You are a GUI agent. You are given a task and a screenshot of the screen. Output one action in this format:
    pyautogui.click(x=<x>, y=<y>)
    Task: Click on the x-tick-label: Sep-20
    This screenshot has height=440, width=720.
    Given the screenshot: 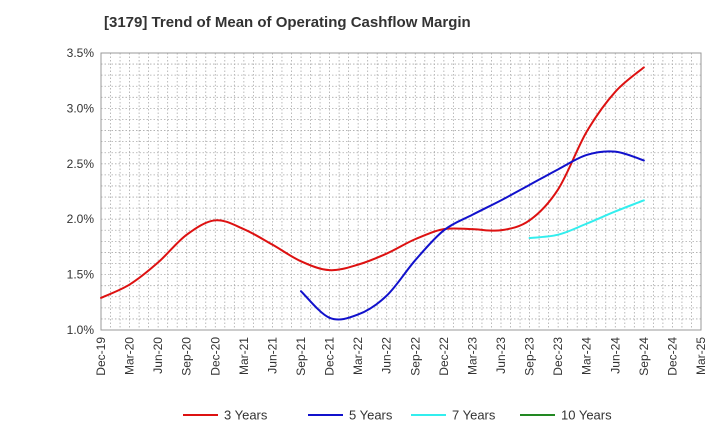 What is the action you would take?
    pyautogui.click(x=187, y=356)
    